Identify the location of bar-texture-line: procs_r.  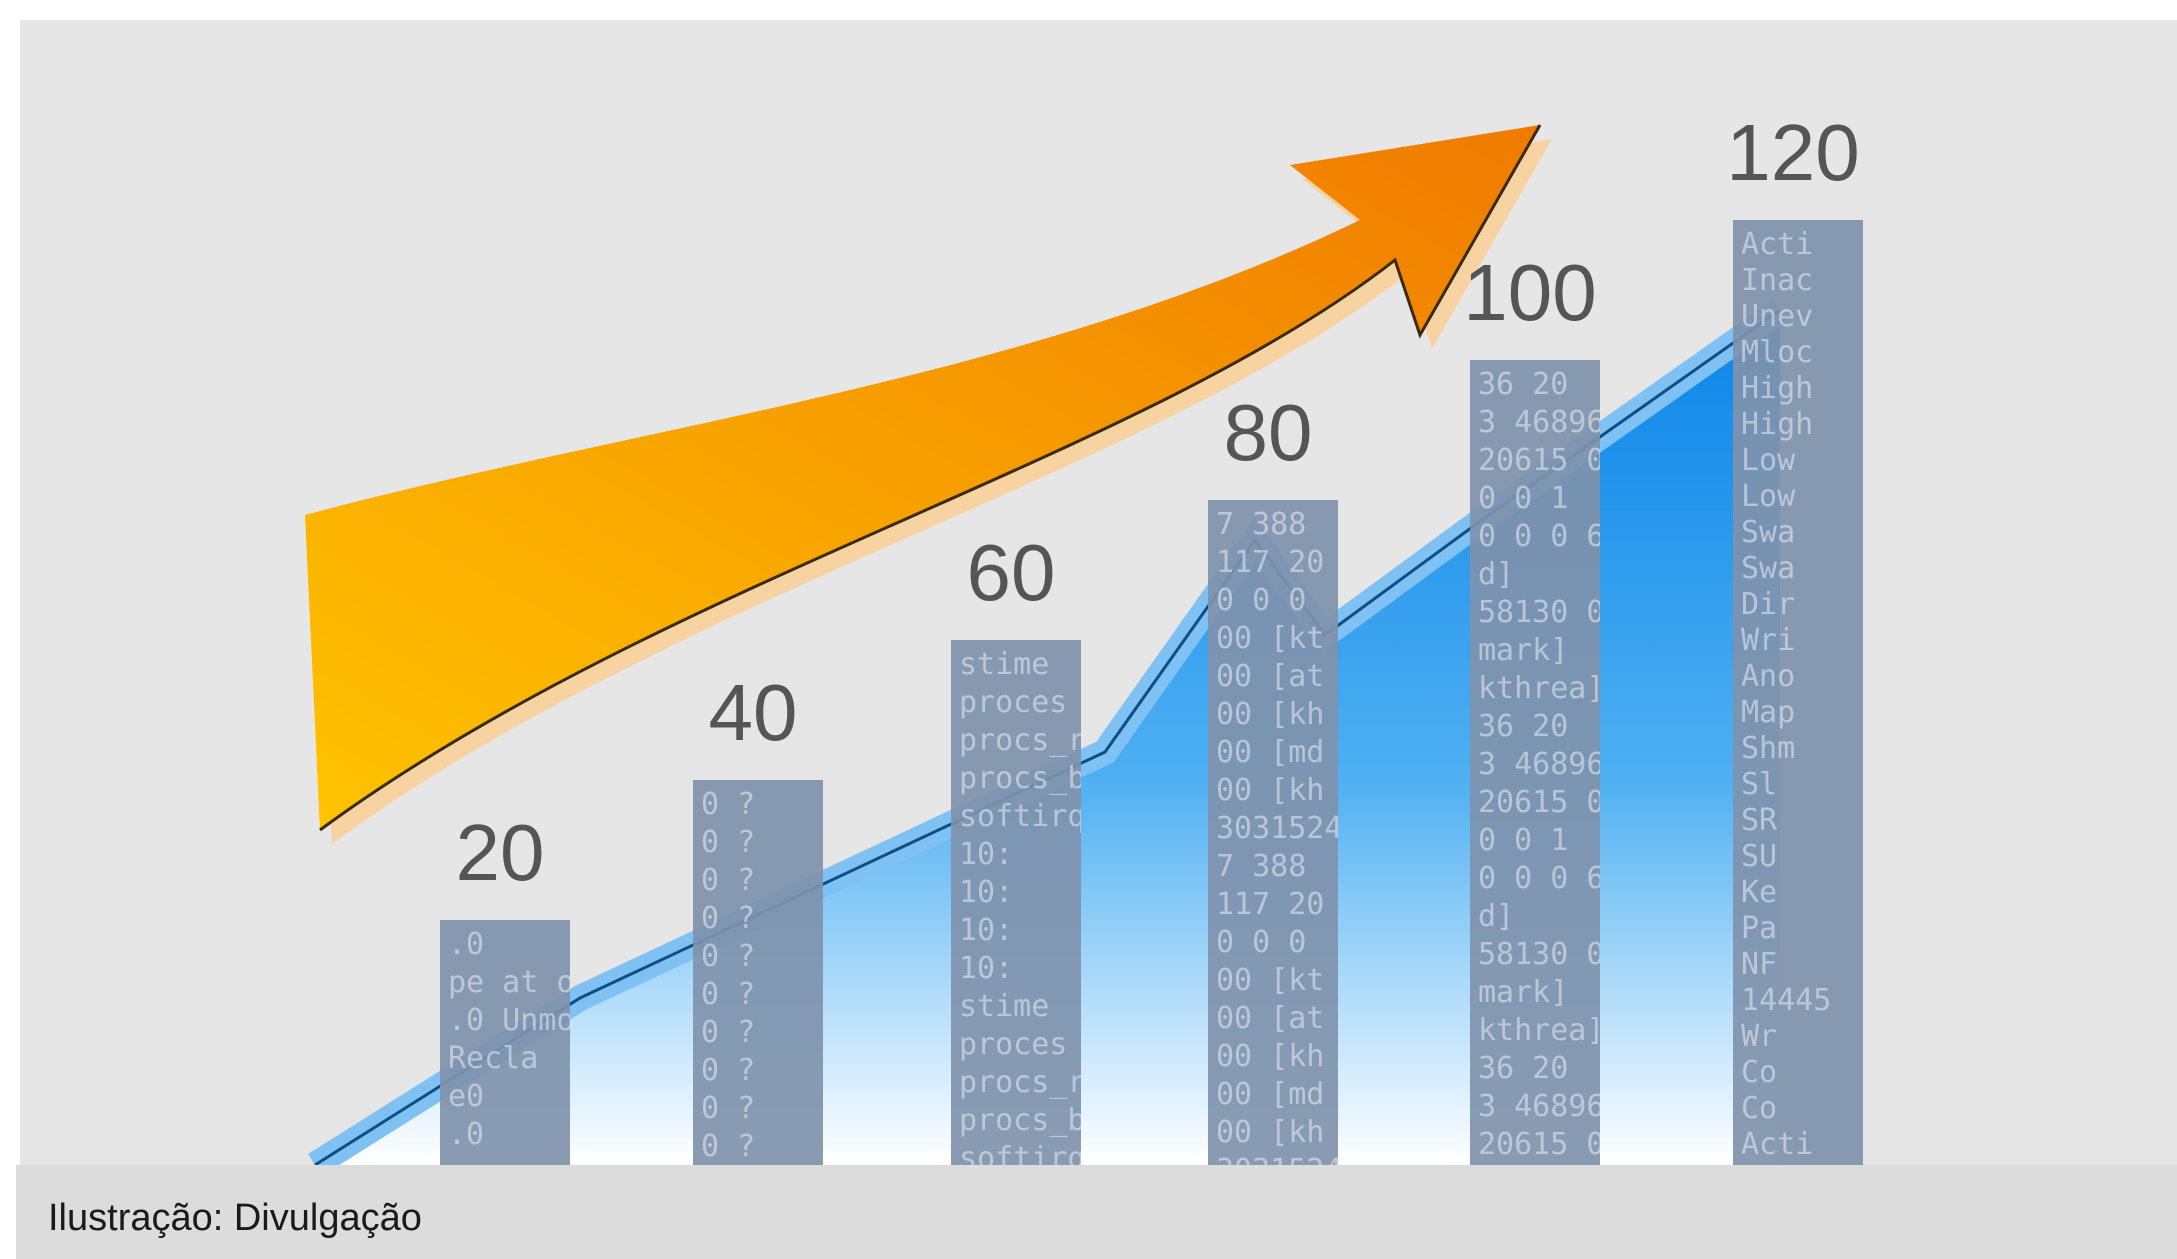
(1022, 740).